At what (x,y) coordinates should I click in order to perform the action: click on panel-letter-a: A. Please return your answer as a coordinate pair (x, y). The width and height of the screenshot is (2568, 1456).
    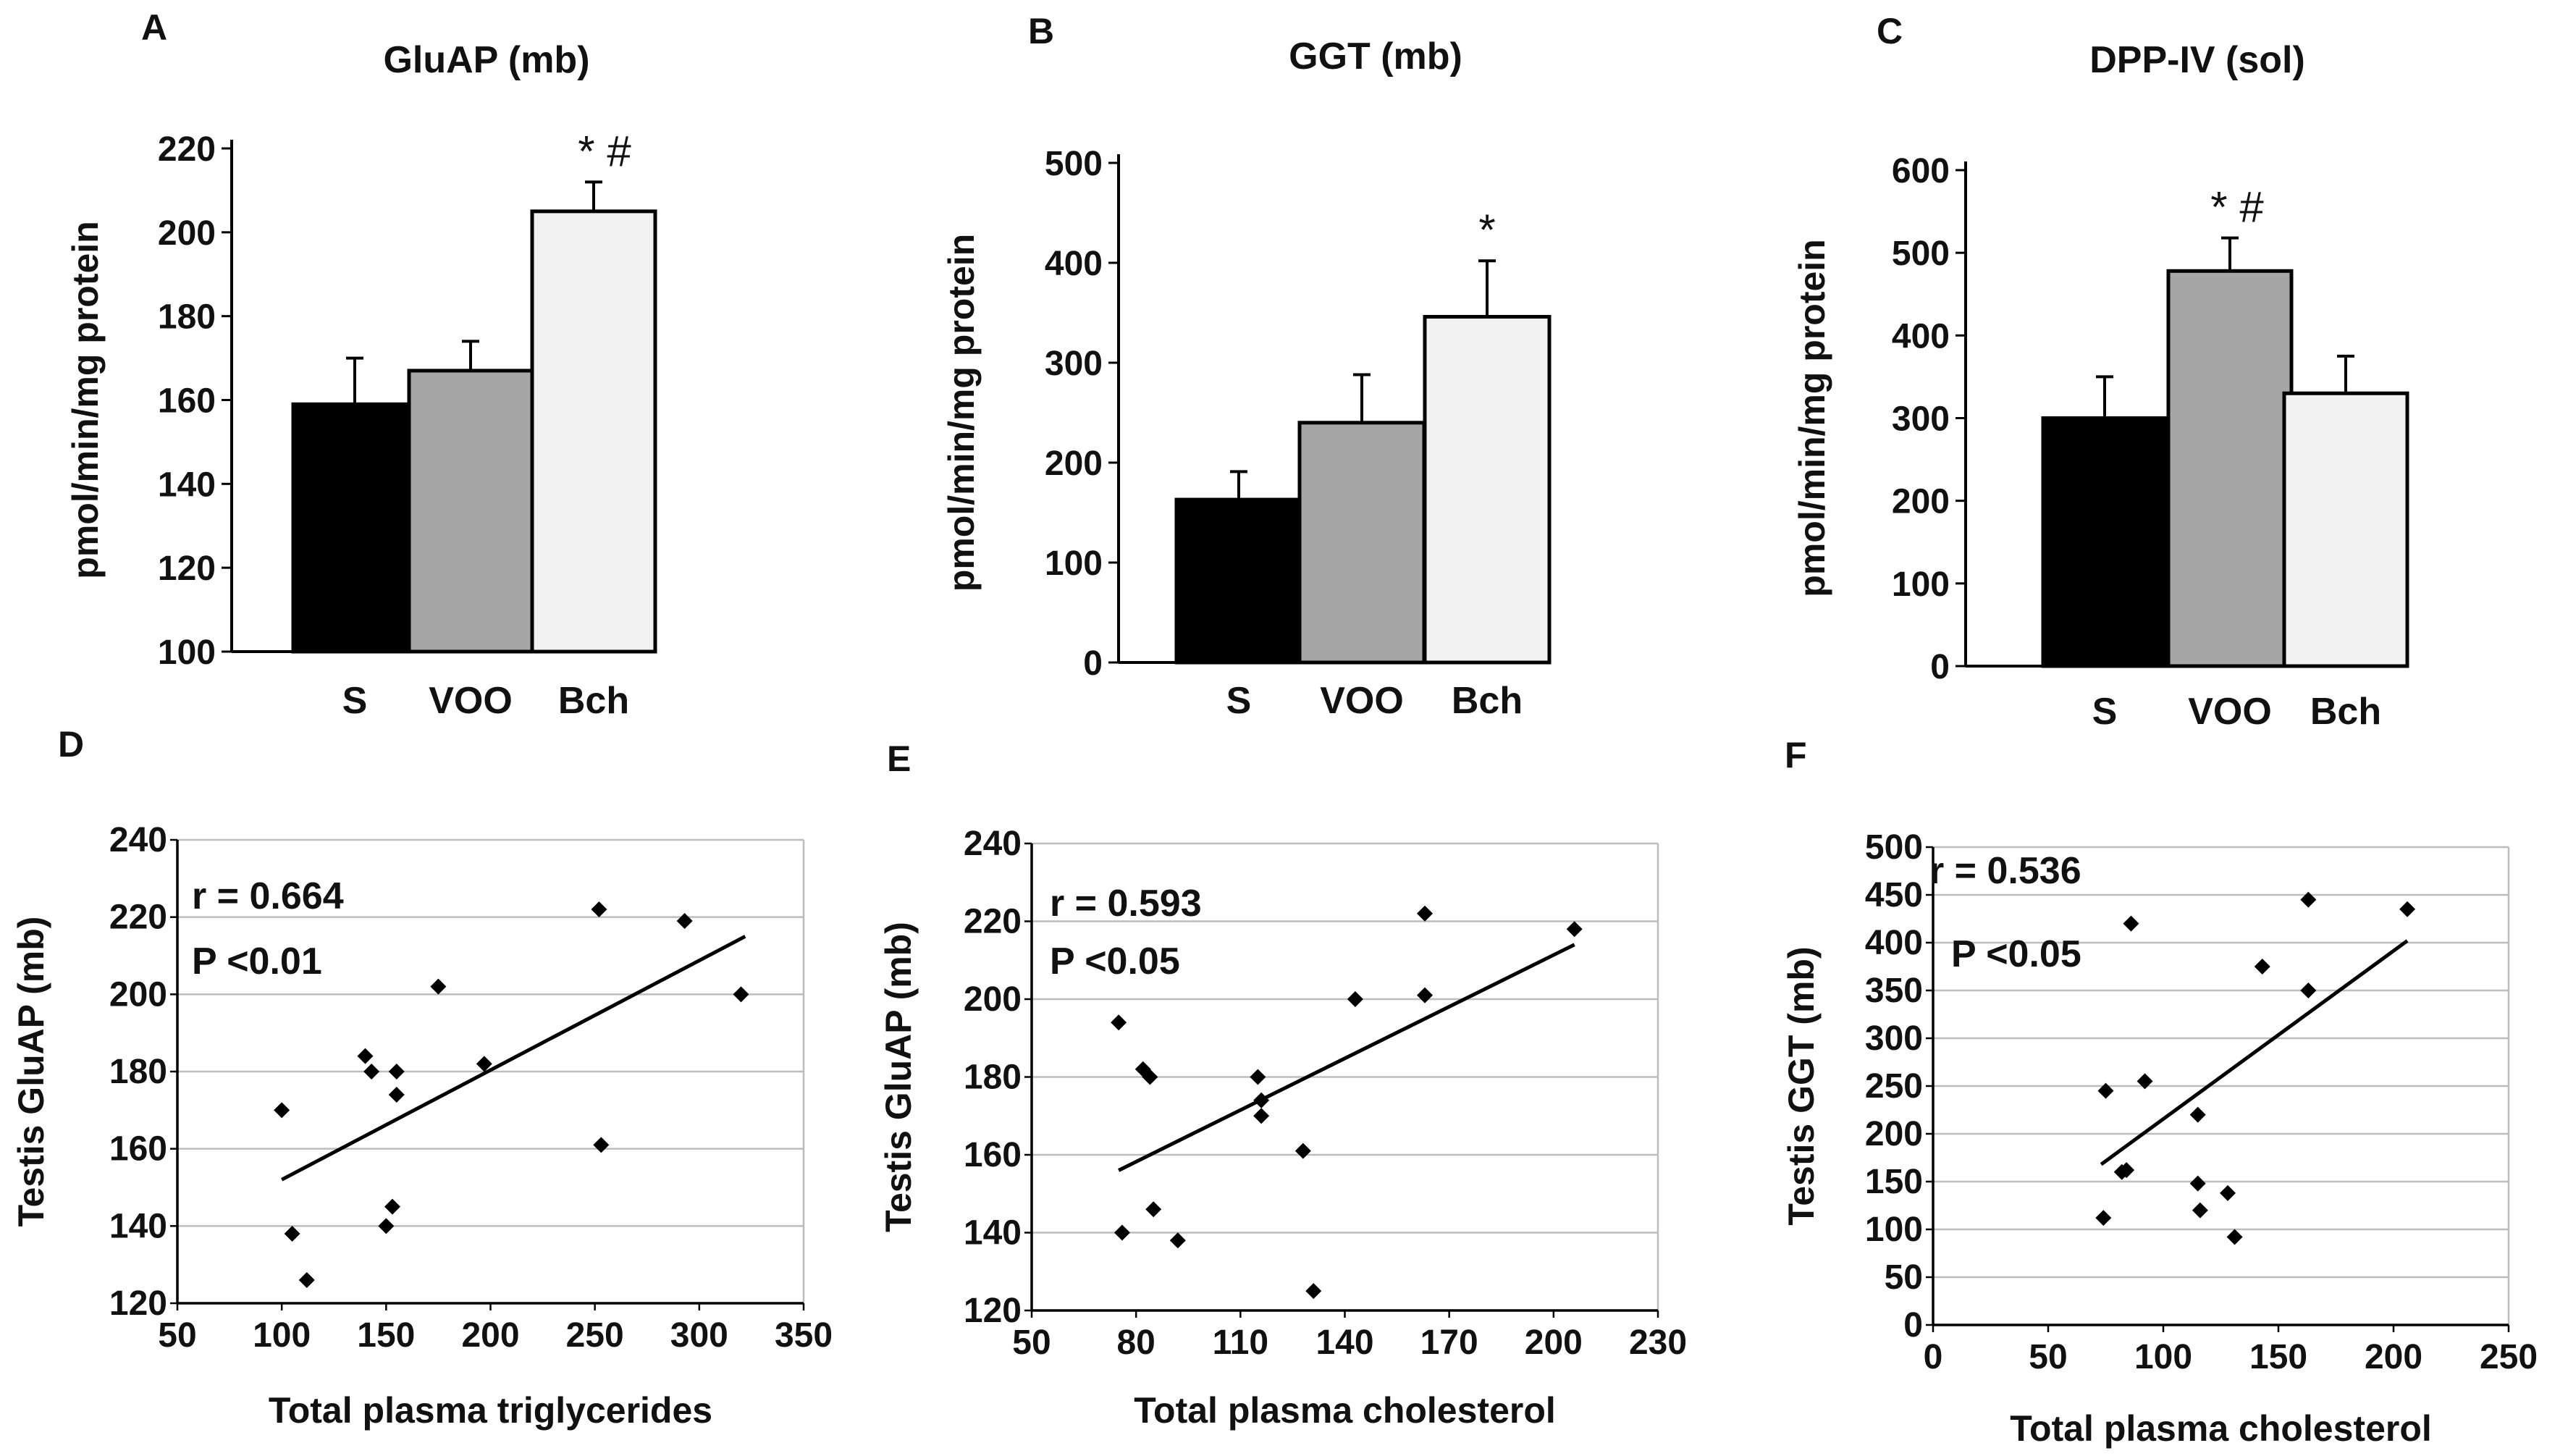
    Looking at the image, I should click on (154, 27).